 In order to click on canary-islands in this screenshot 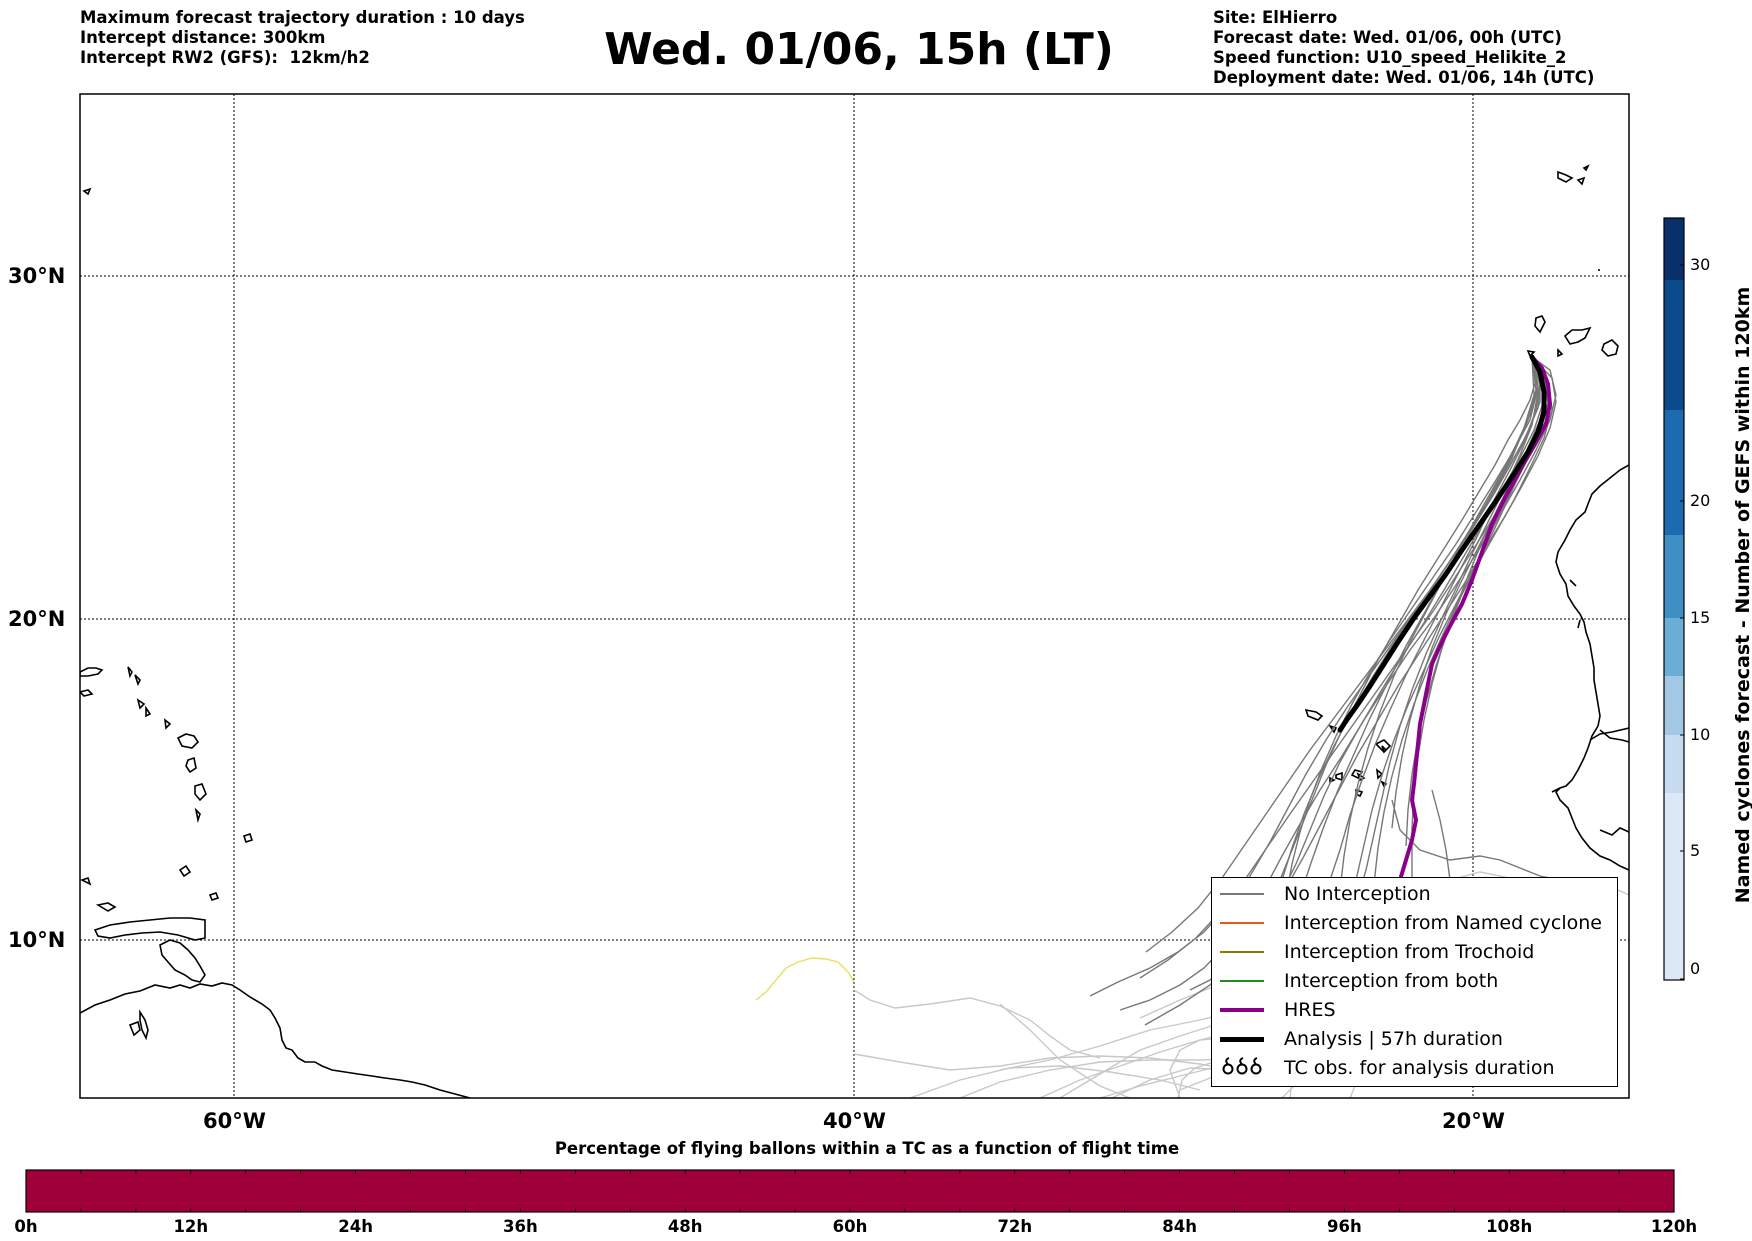, I will do `click(1540, 324)`.